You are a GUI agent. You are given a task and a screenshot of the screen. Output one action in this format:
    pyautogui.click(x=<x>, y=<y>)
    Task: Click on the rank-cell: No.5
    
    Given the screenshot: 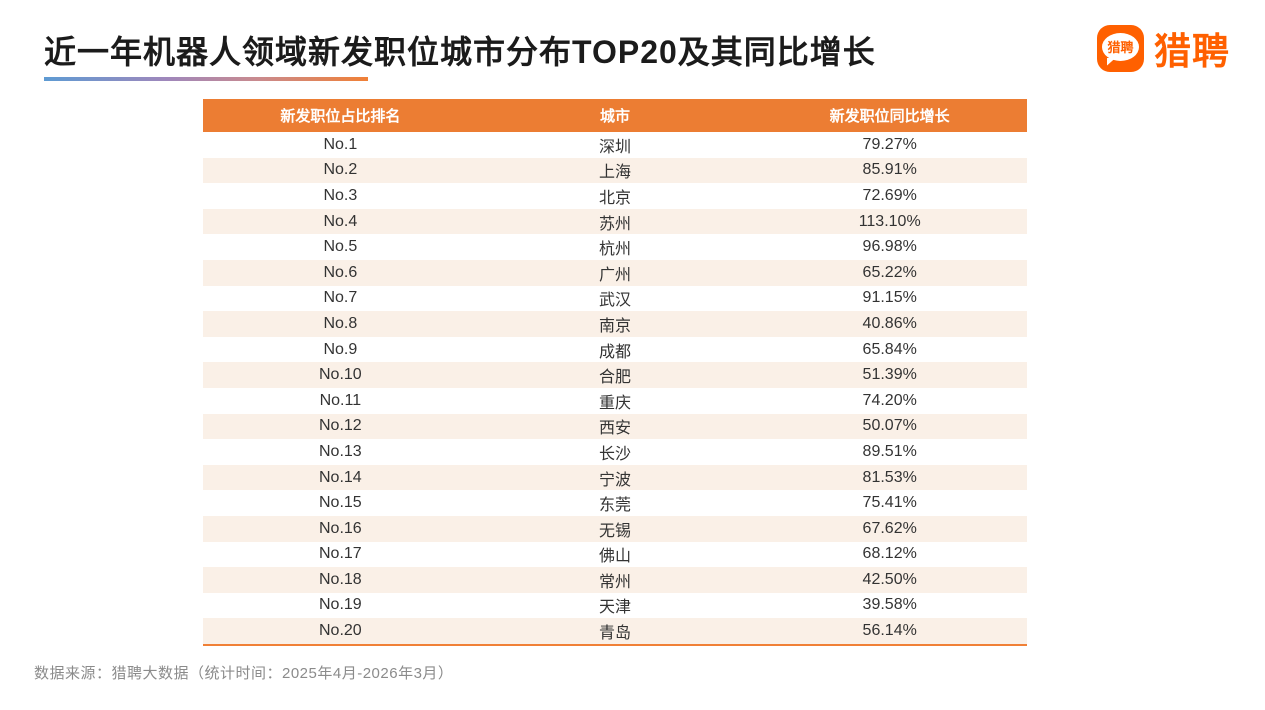 What is the action you would take?
    pyautogui.click(x=340, y=247)
    